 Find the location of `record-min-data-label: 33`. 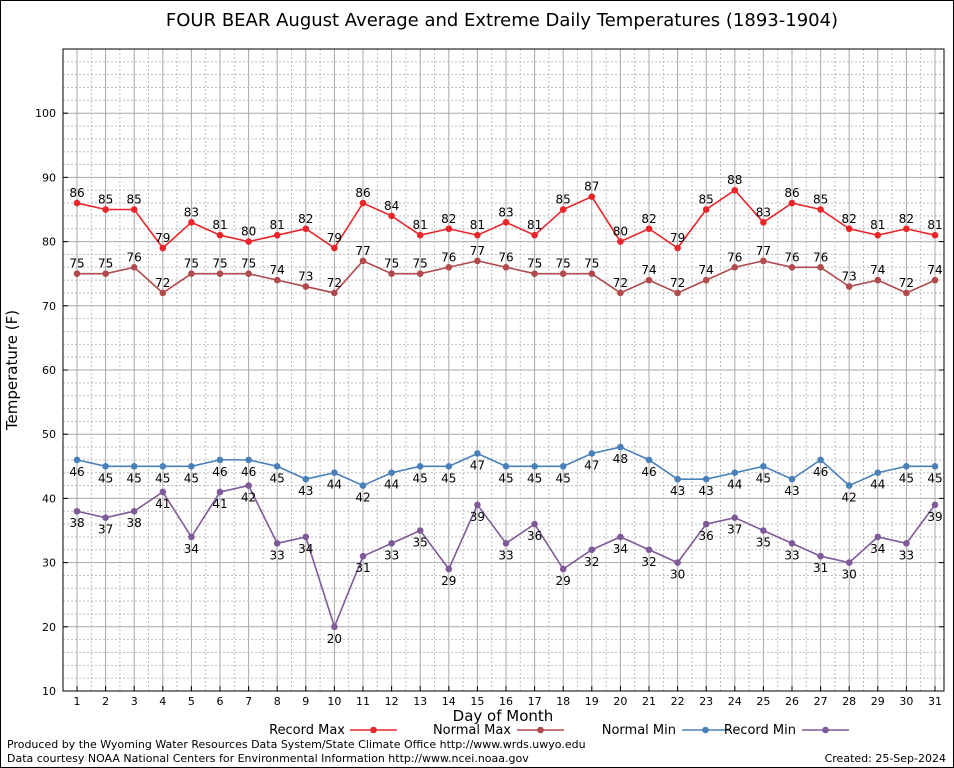

record-min-data-label: 33 is located at coordinates (791, 555).